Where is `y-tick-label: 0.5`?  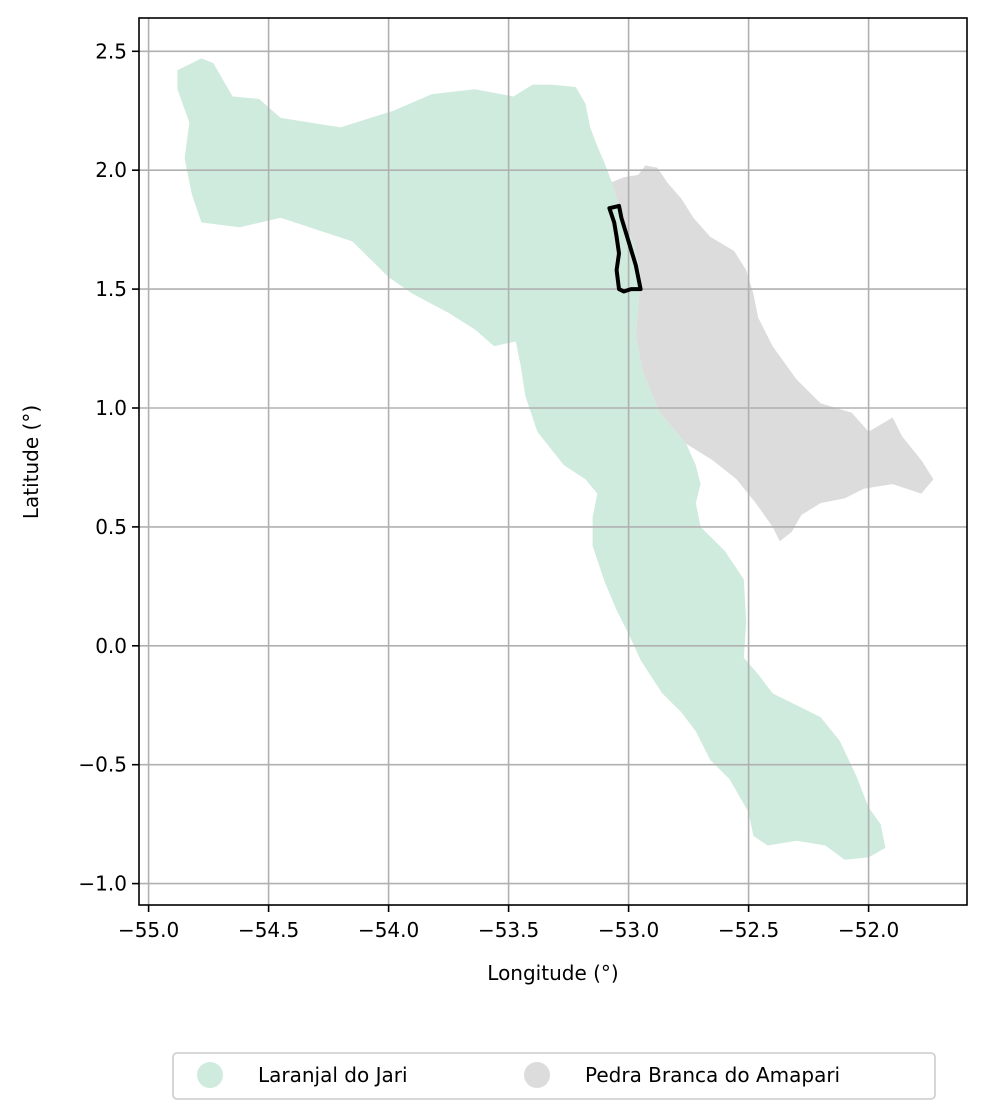 y-tick-label: 0.5 is located at coordinates (111, 527).